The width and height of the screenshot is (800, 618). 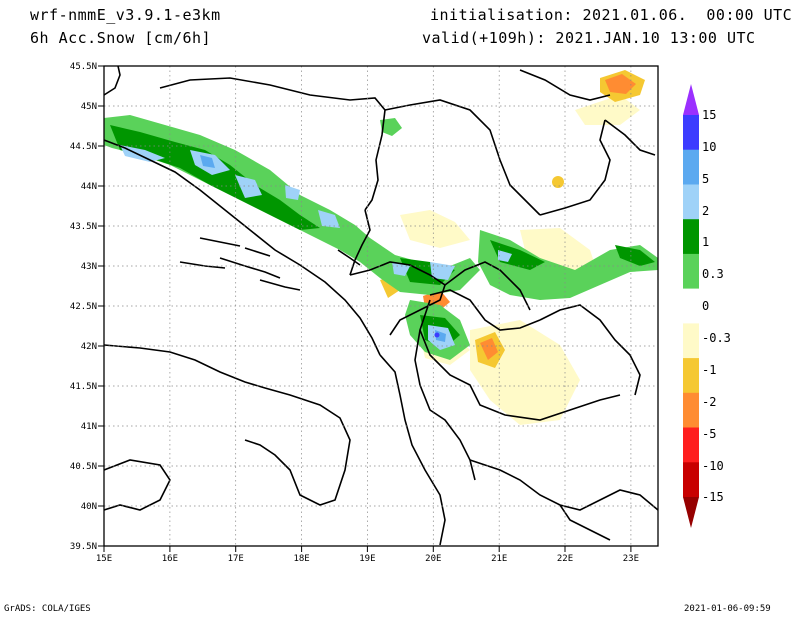 I want to click on colorbar-boxes, so click(x=691, y=306).